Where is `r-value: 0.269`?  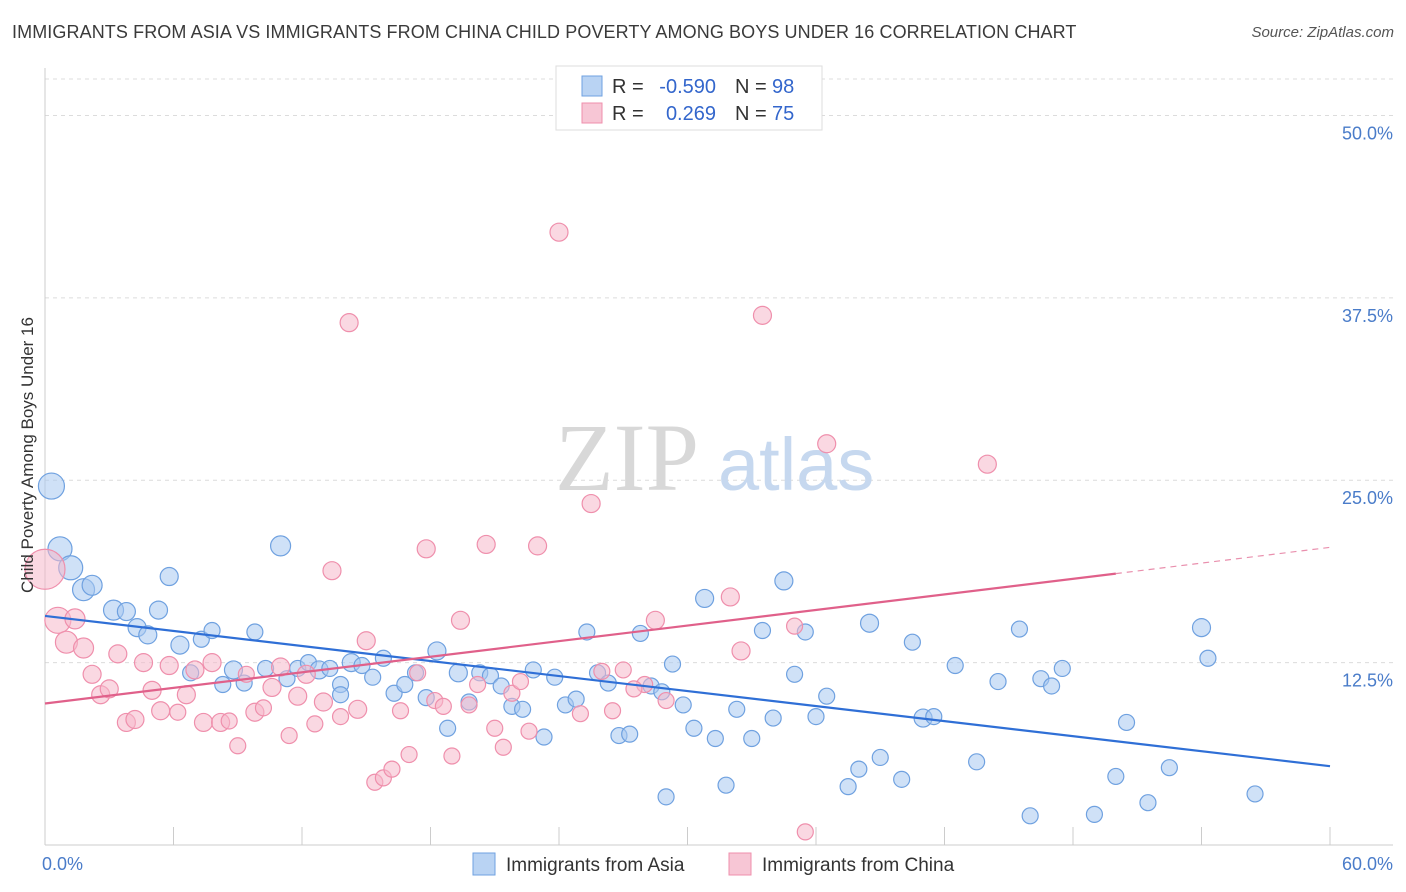 r-value: 0.269 is located at coordinates (691, 114).